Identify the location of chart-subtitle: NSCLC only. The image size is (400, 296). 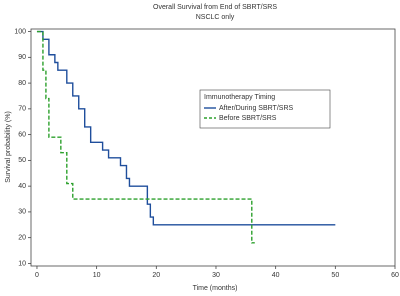
(215, 17).